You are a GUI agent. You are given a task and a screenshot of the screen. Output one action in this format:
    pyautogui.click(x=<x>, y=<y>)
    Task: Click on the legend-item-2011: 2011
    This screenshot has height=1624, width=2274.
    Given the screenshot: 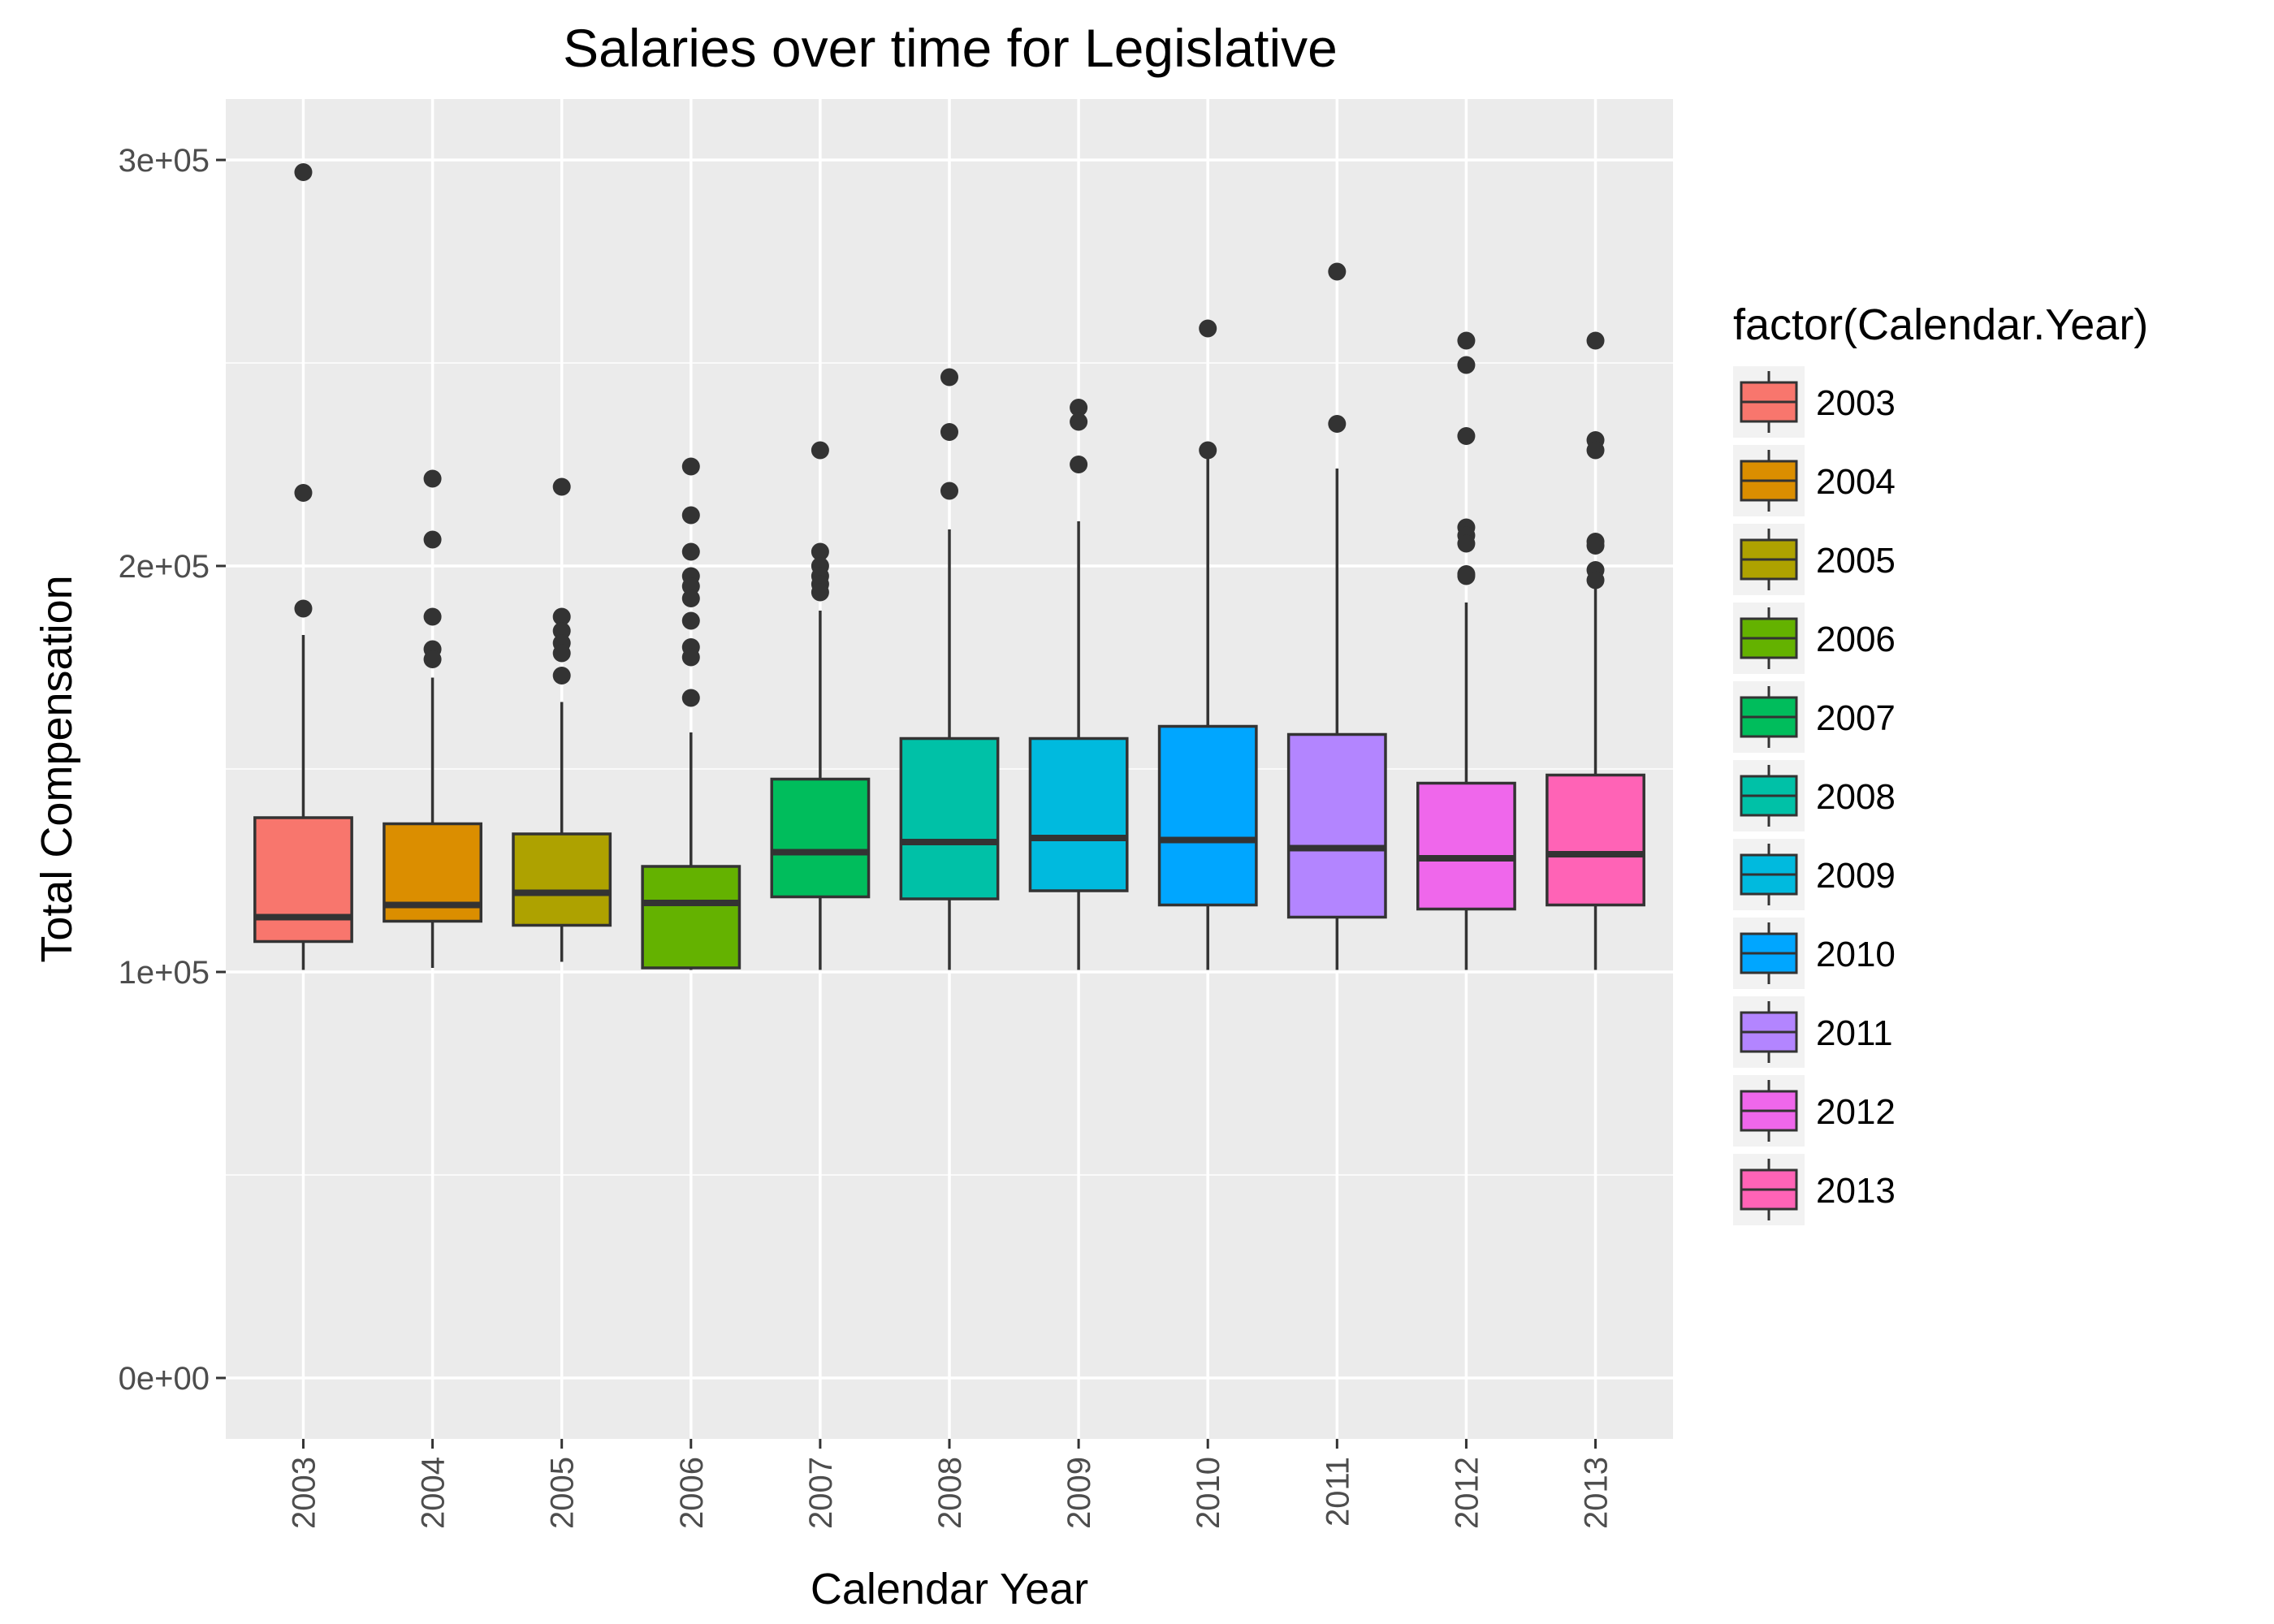 What is the action you would take?
    pyautogui.click(x=1813, y=1032)
    